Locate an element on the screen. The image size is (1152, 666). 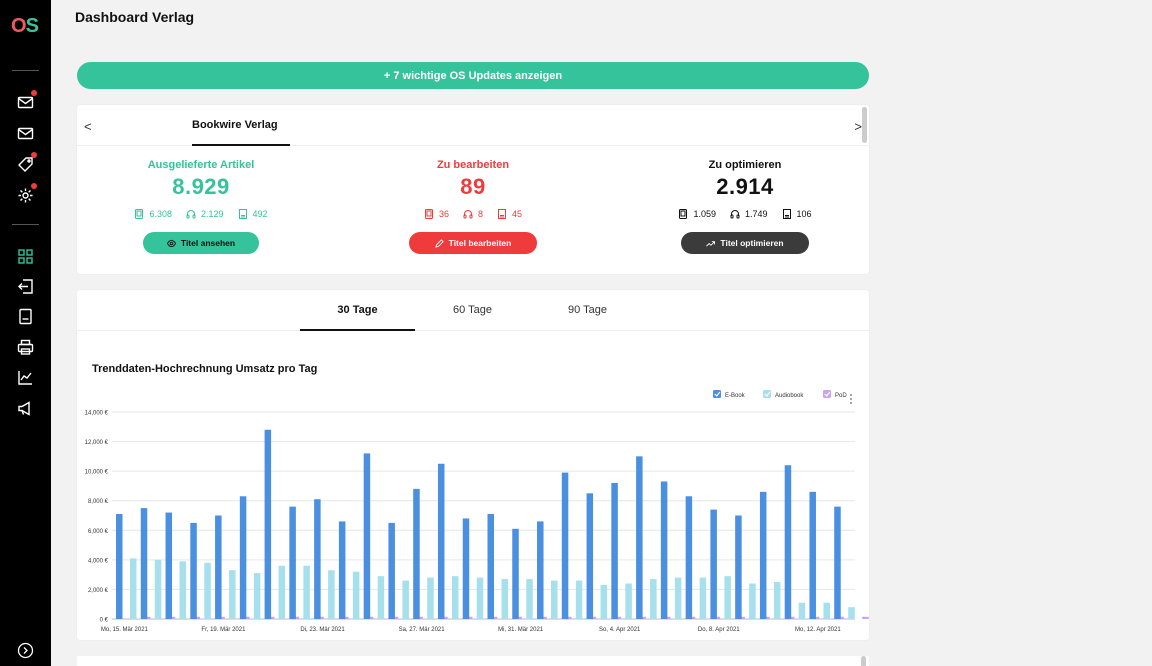
statistics-chart-icon is located at coordinates (25, 377).